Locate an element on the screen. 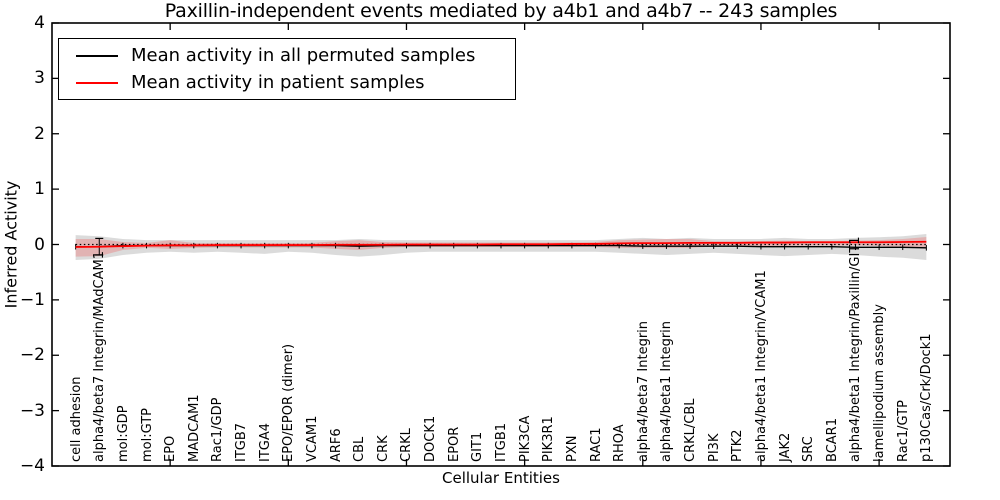  legend-label-patient: Mean activity in patient samples is located at coordinates (278, 82).